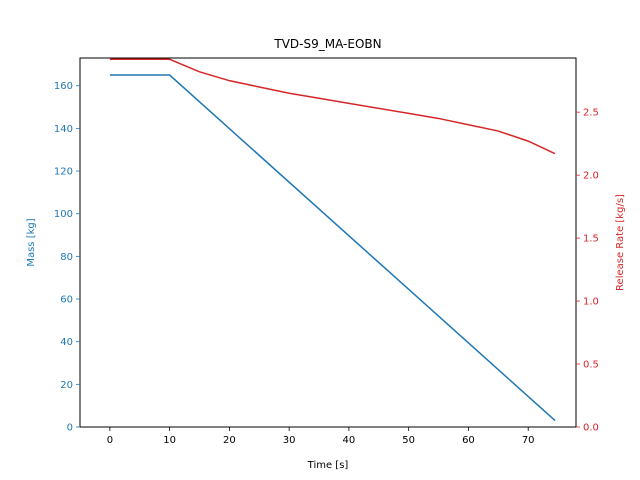  I want to click on left-y-tick-label: 80, so click(66, 257).